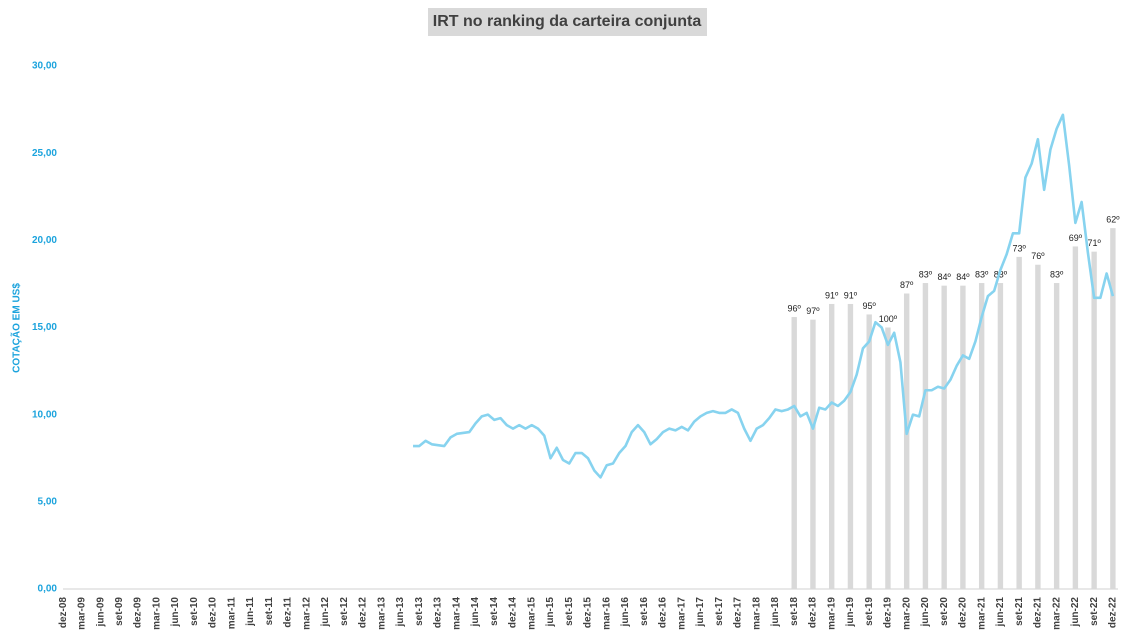  I want to click on chart-title: IRT no ranking da carteira conjunta, so click(567, 21).